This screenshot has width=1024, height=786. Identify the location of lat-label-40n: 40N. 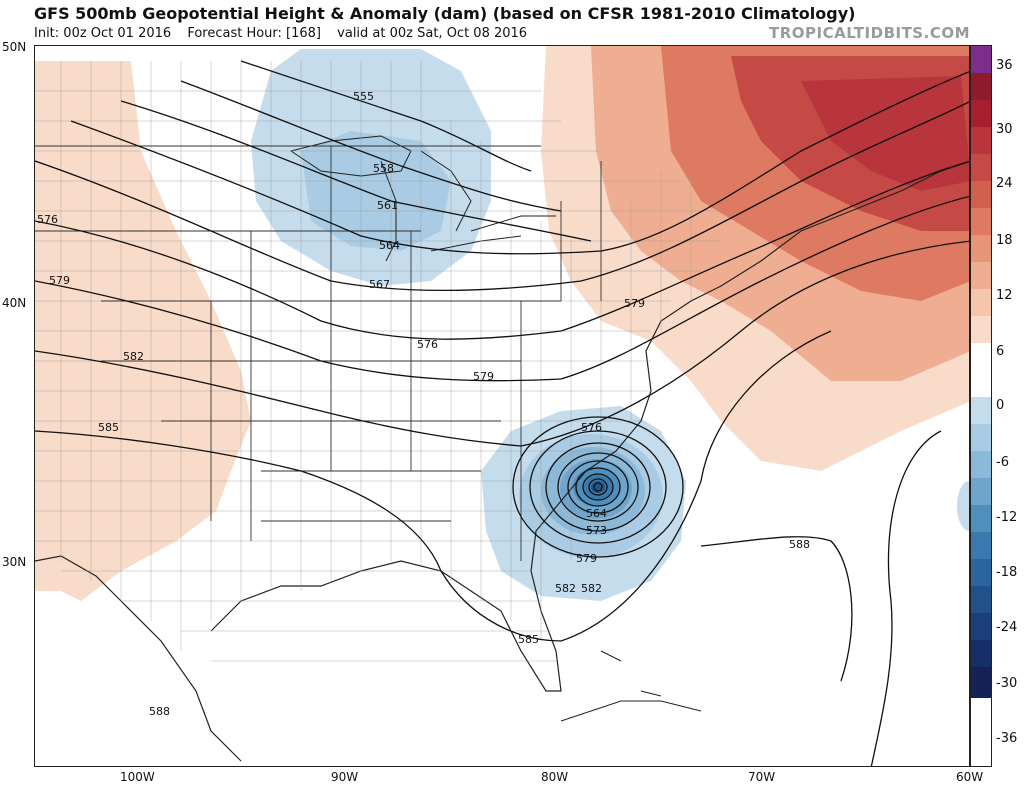
(14, 303).